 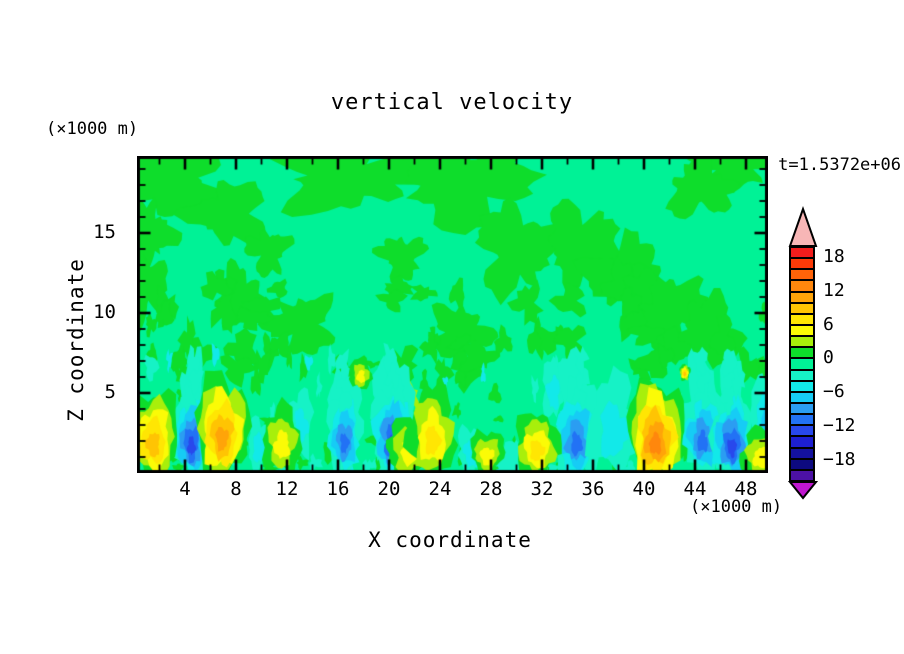 What do you see at coordinates (834, 392) in the screenshot?
I see `colorbar-tick-label: −6` at bounding box center [834, 392].